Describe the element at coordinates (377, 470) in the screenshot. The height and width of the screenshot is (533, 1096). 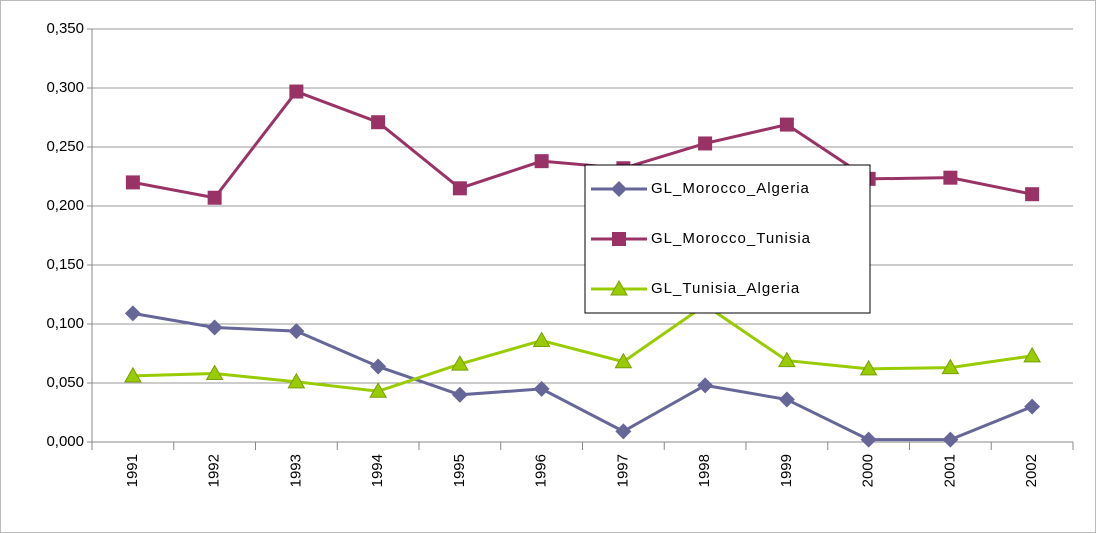
I see `x-tick-label: 1994` at that location.